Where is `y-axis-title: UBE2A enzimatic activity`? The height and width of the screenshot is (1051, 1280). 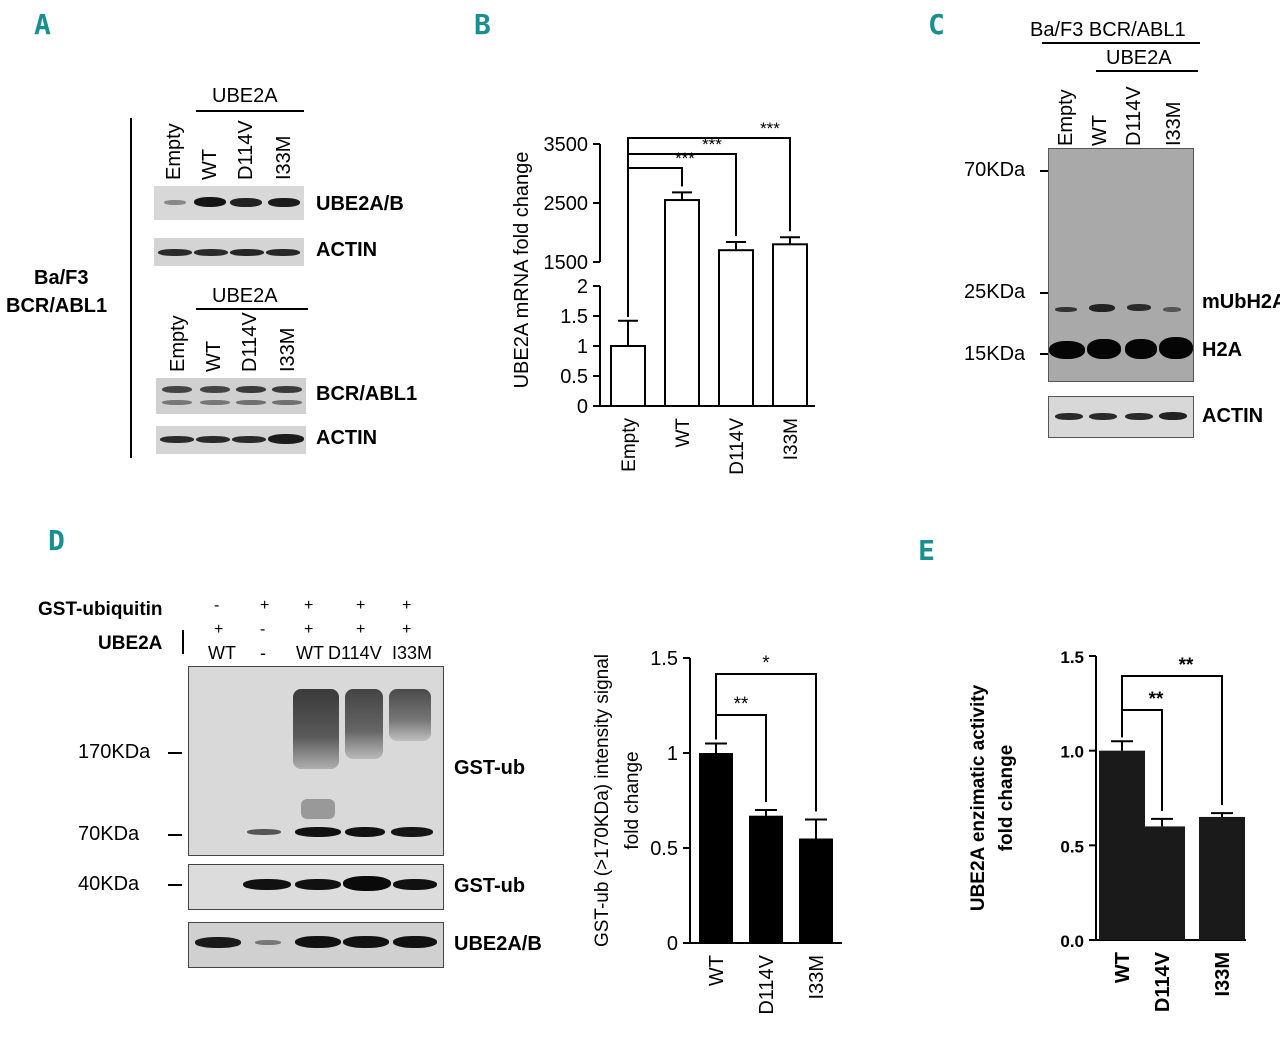
y-axis-title: UBE2A enzimatic activity is located at coordinates (978, 797).